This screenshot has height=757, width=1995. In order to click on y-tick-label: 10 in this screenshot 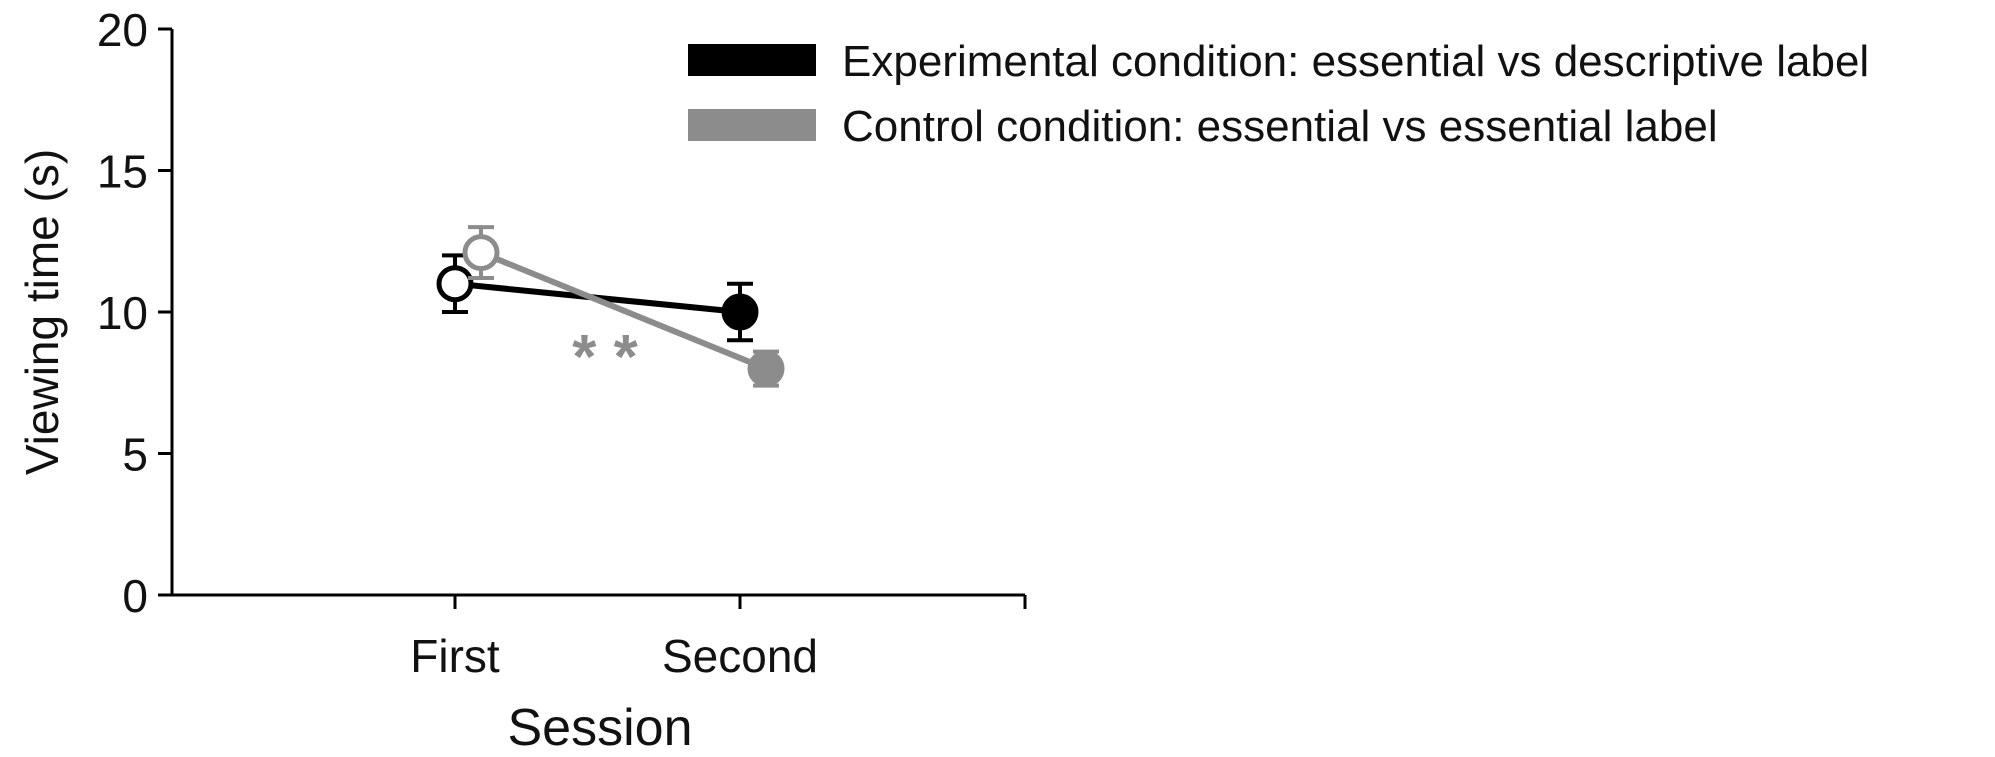, I will do `click(122, 313)`.